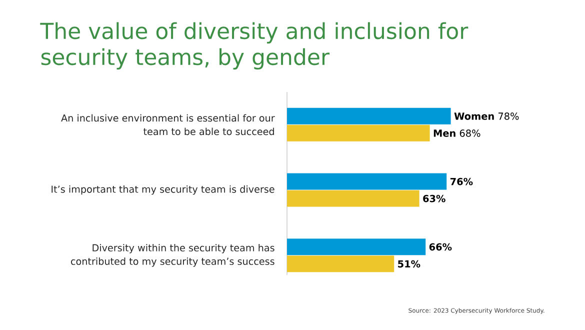 This screenshot has width=585, height=330. What do you see at coordinates (254, 46) in the screenshot?
I see `chart-title: The value of diversity and inclusion for security teams, by gender` at bounding box center [254, 46].